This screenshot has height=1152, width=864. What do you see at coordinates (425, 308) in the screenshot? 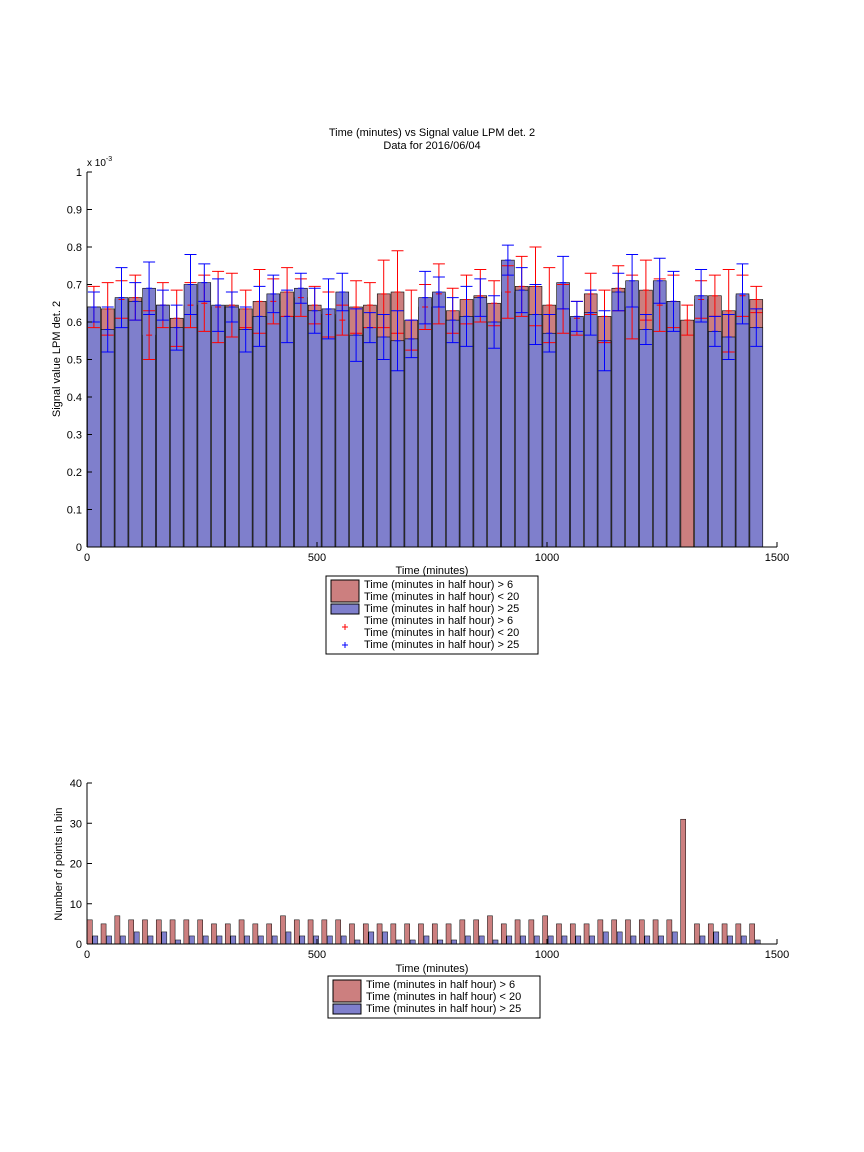
I see `signal-errorbars` at bounding box center [425, 308].